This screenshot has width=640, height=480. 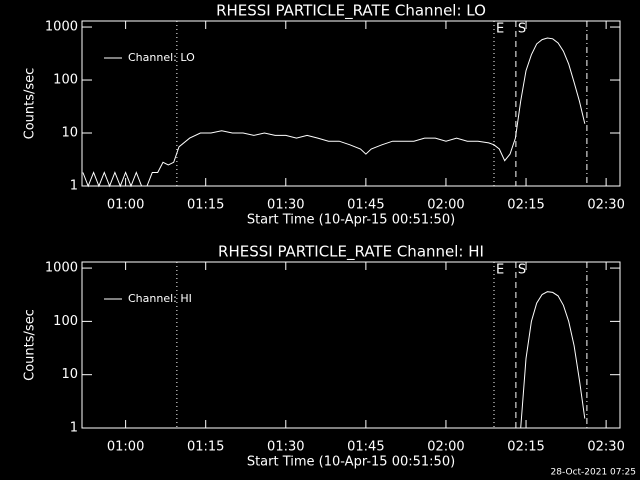 What do you see at coordinates (351, 252) in the screenshot?
I see `chart-title: RHESSI PARTICLE_RATE Channel: HI` at bounding box center [351, 252].